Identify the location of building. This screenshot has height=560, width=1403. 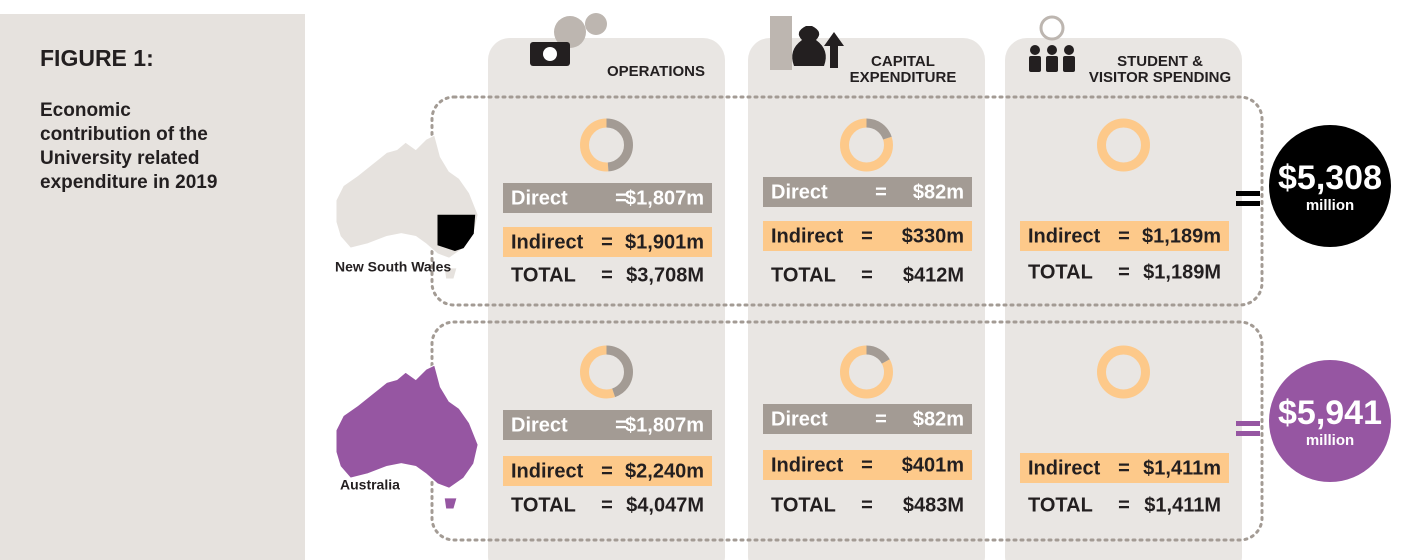
(781, 43).